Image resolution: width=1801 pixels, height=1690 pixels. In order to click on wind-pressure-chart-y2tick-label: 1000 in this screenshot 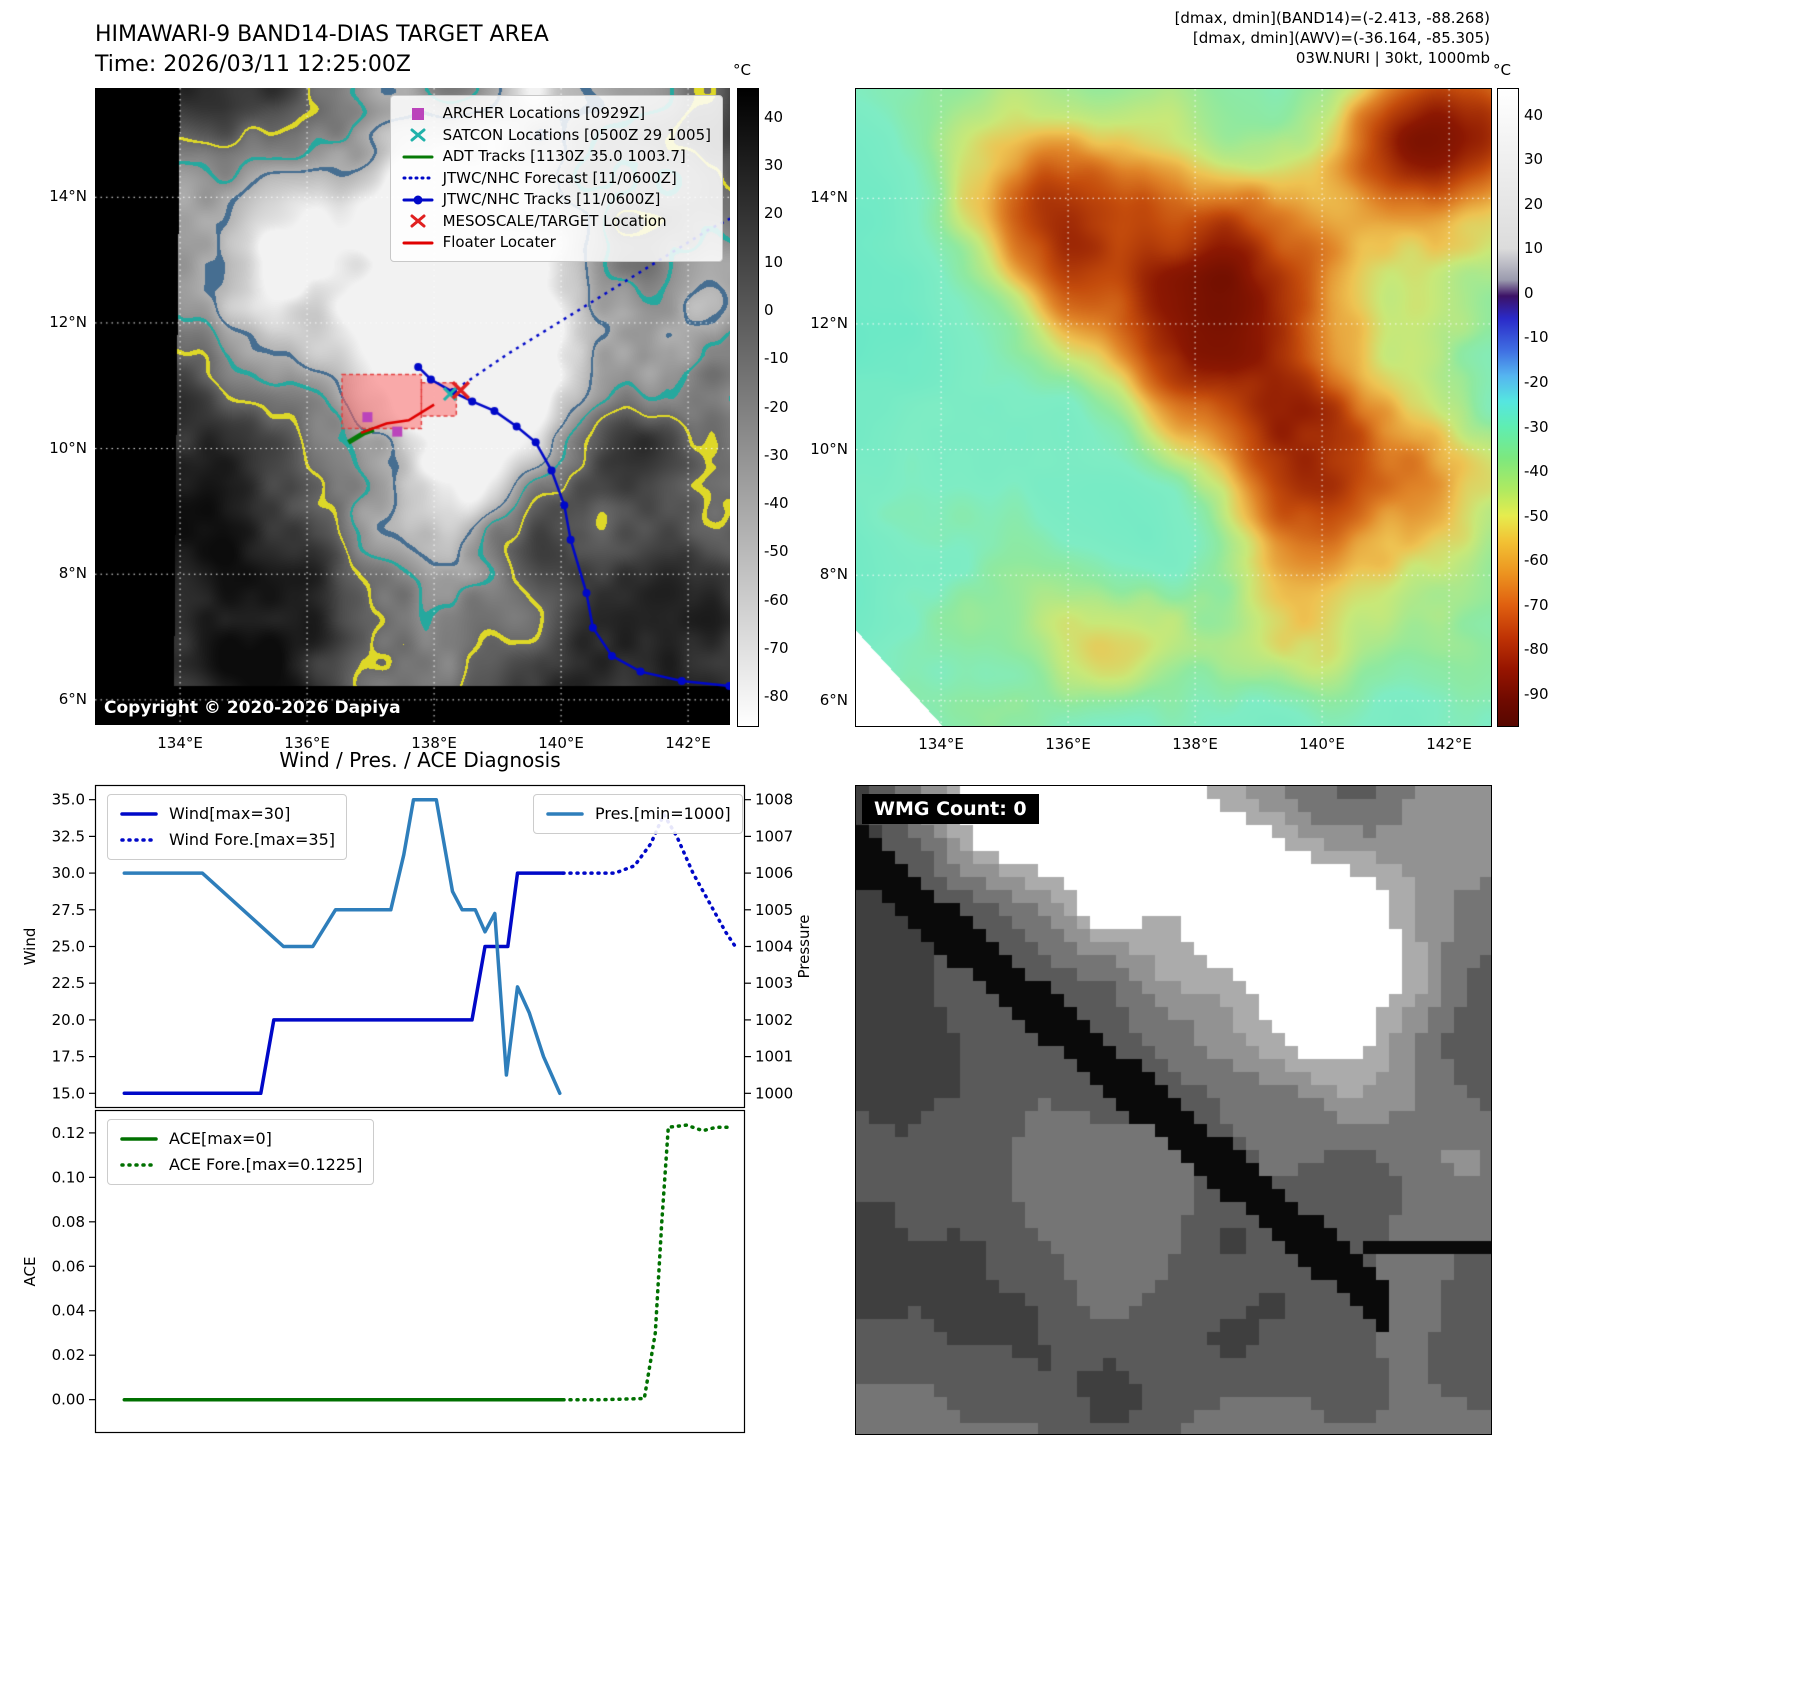, I will do `click(774, 1093)`.